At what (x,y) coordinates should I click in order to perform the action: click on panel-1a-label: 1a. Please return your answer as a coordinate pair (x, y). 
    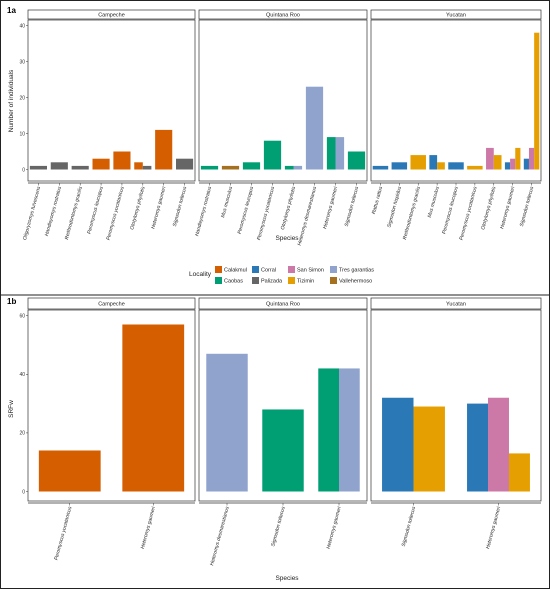
    Looking at the image, I should click on (11, 10).